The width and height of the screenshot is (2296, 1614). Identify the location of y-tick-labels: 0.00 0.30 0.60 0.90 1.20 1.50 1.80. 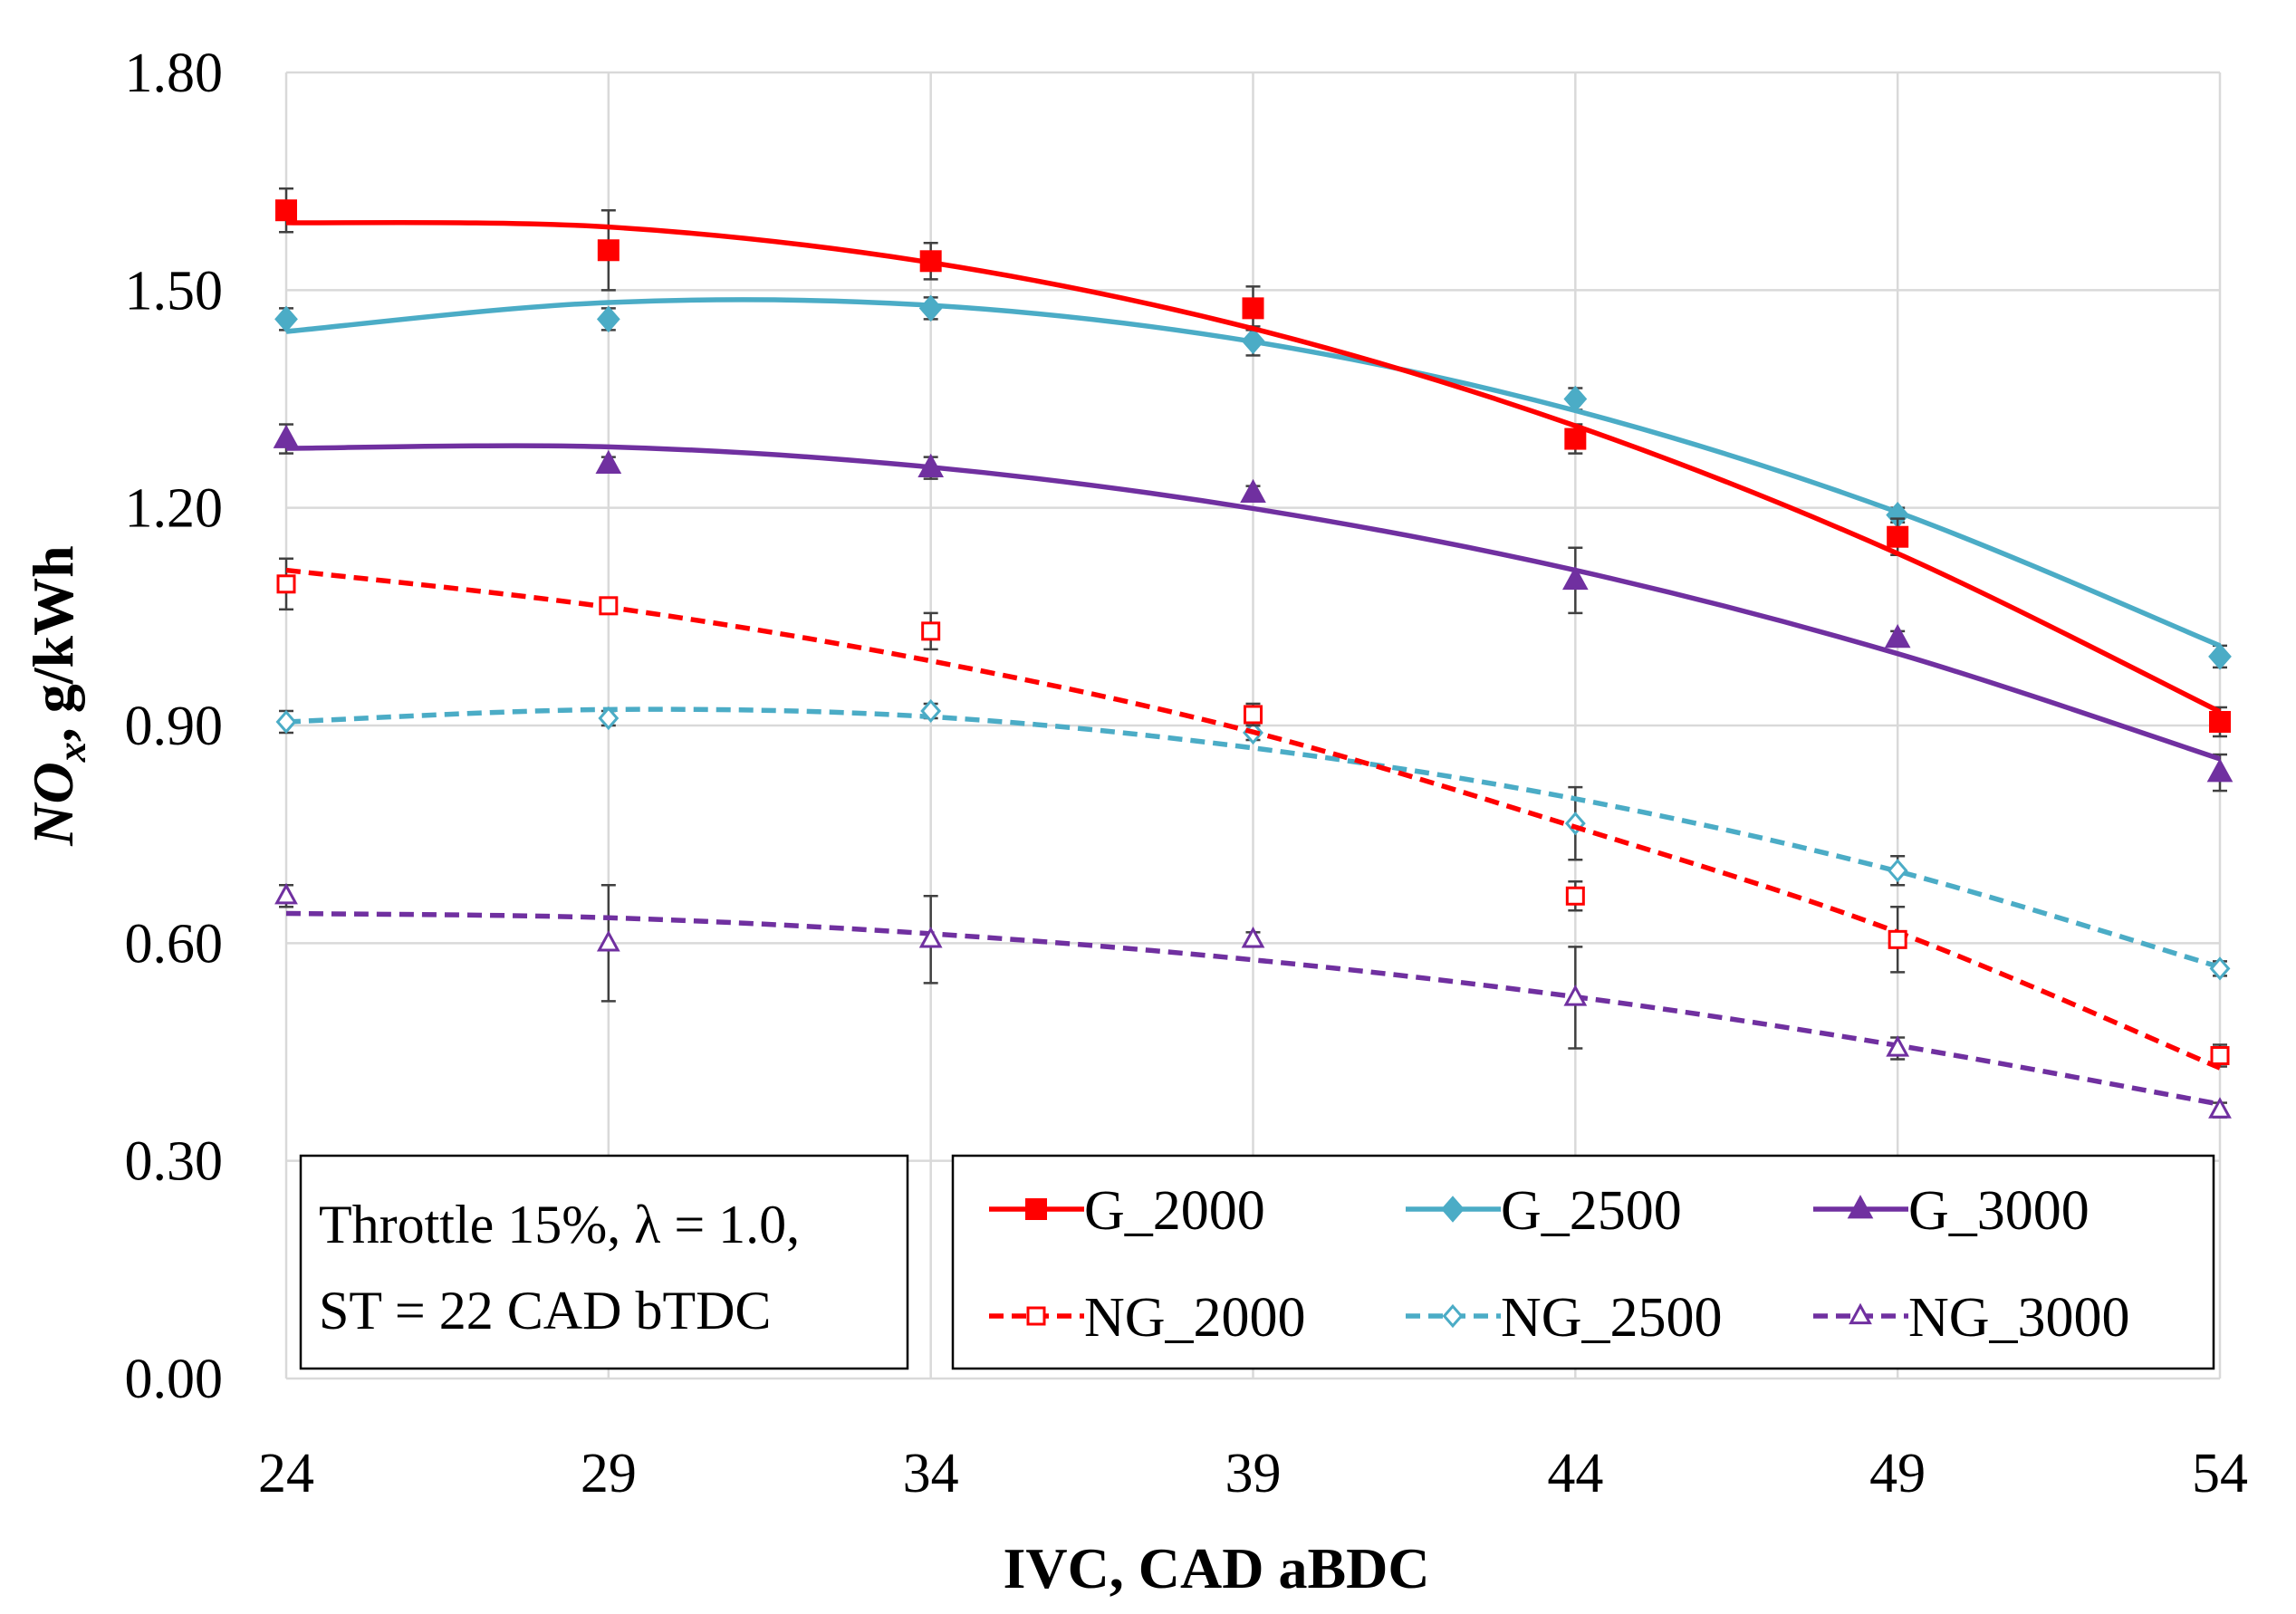
(174, 726).